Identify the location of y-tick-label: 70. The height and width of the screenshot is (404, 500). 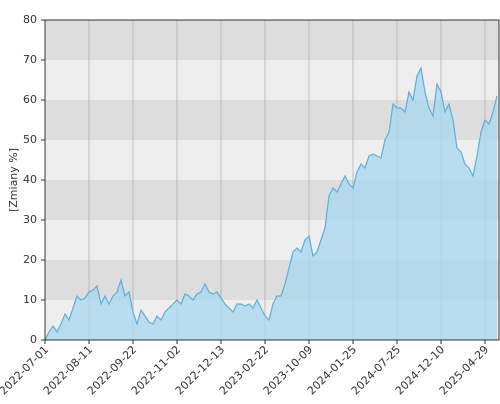
(30, 59).